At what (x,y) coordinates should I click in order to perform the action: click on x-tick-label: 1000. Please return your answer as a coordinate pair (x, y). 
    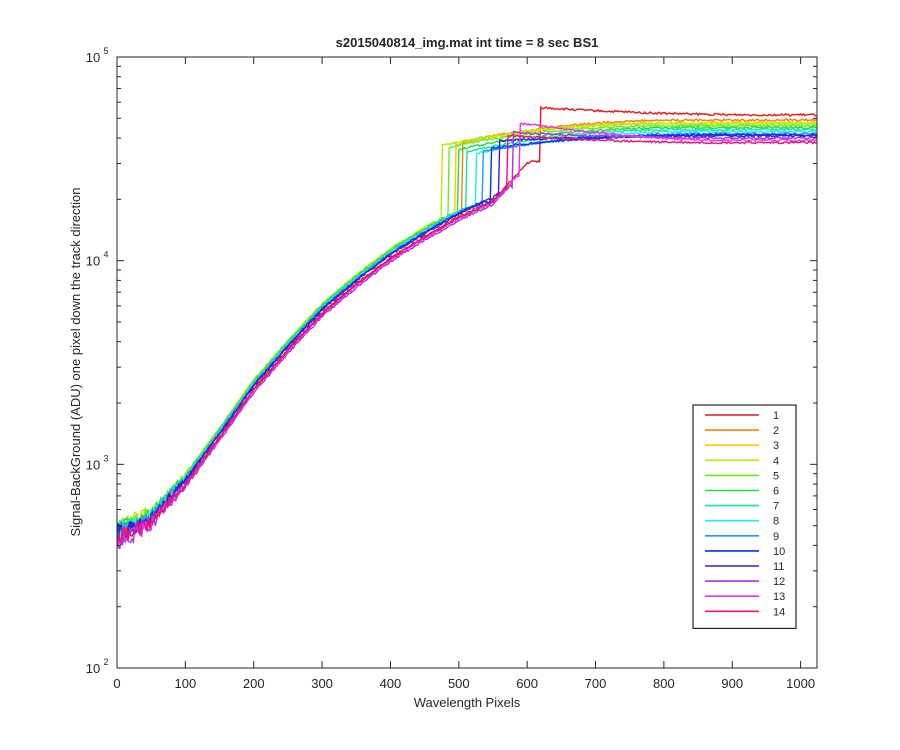
    Looking at the image, I should click on (800, 683).